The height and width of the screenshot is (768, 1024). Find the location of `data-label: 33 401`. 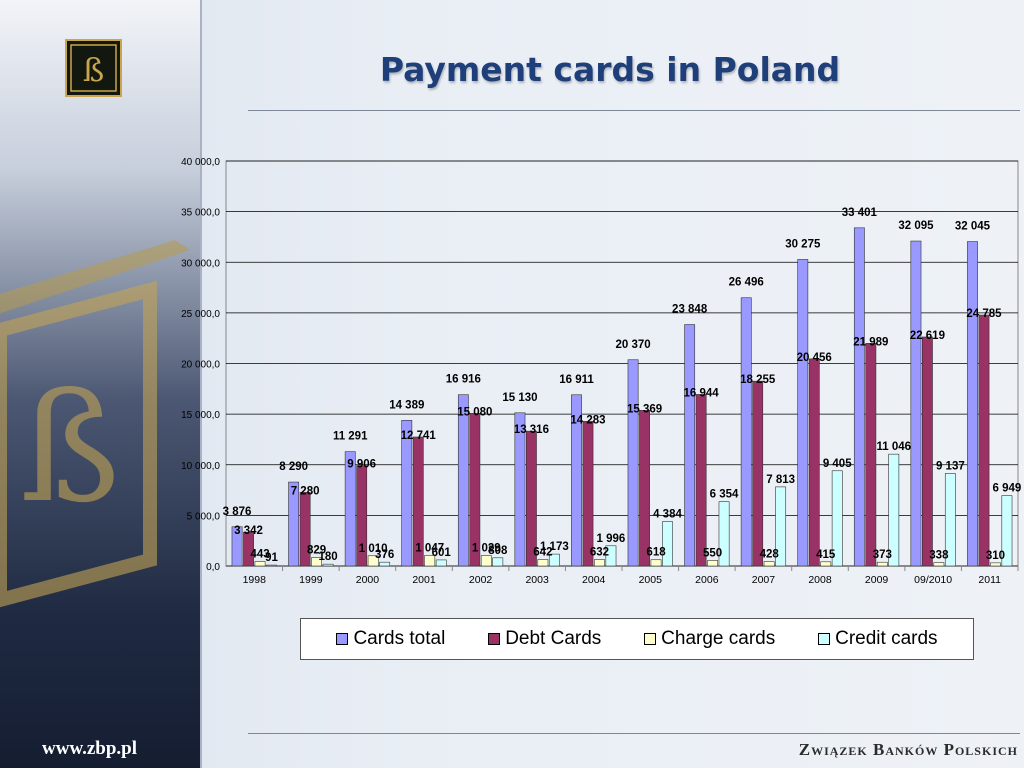

data-label: 33 401 is located at coordinates (860, 213).